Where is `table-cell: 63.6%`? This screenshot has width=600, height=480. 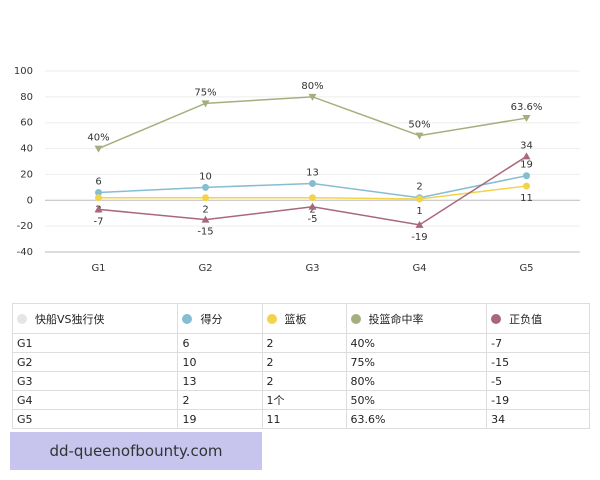
table-cell: 63.6% is located at coordinates (416, 419).